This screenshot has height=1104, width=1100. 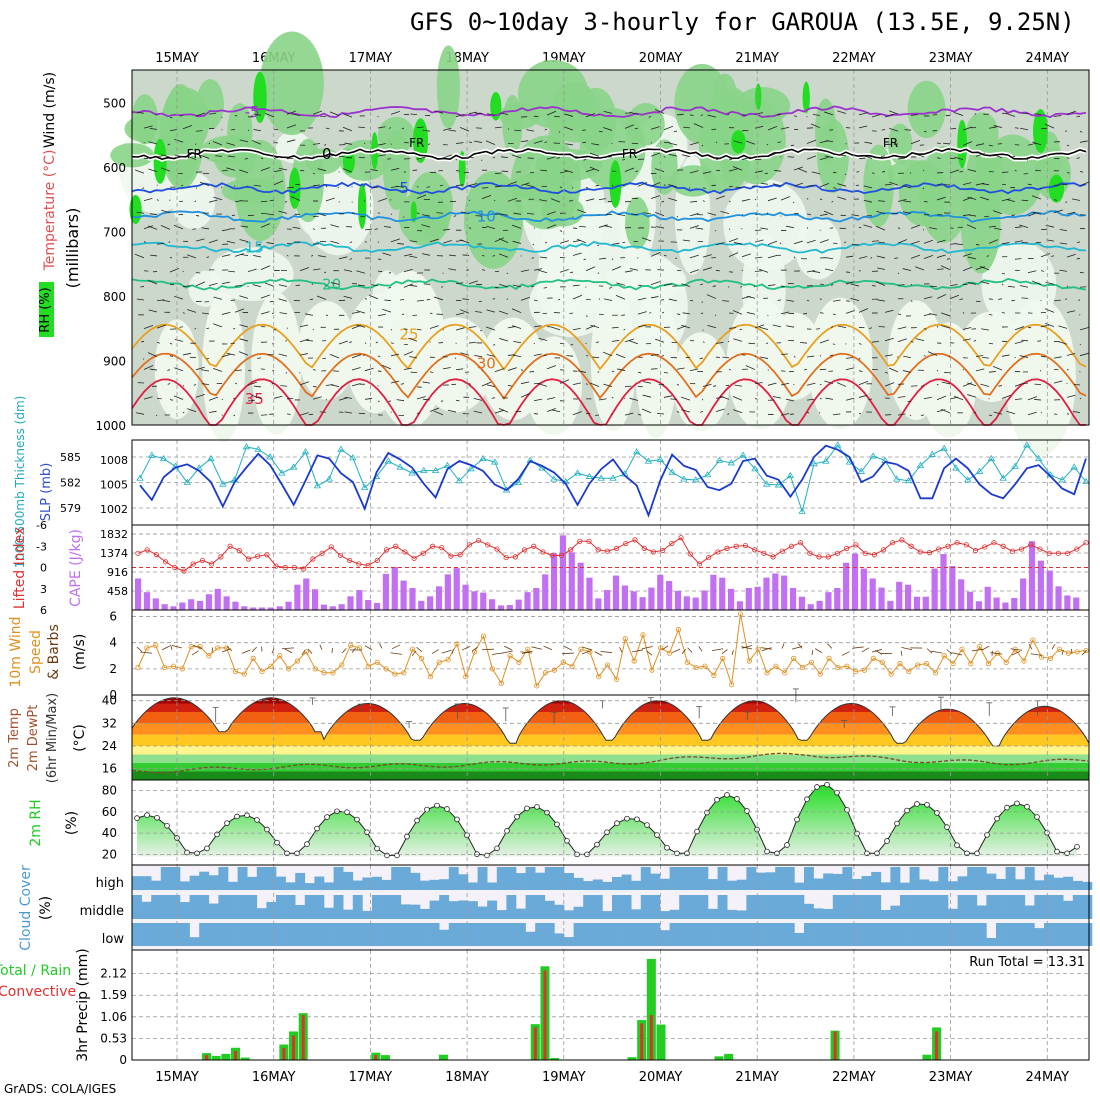 What do you see at coordinates (52, 738) in the screenshot?
I see `minmax-axis-label: (6hr Min/Max)` at bounding box center [52, 738].